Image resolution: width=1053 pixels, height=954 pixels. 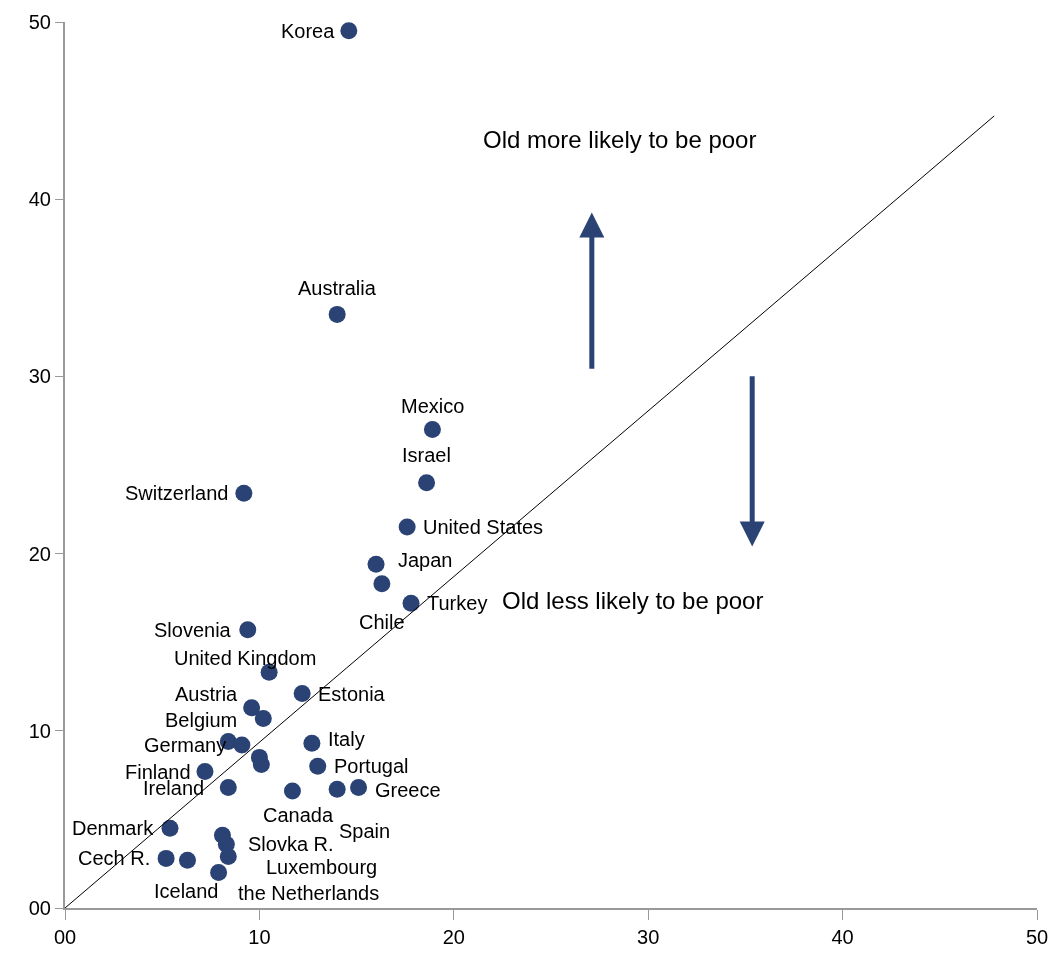 What do you see at coordinates (648, 937) in the screenshot?
I see `x-tick-label: 30` at bounding box center [648, 937].